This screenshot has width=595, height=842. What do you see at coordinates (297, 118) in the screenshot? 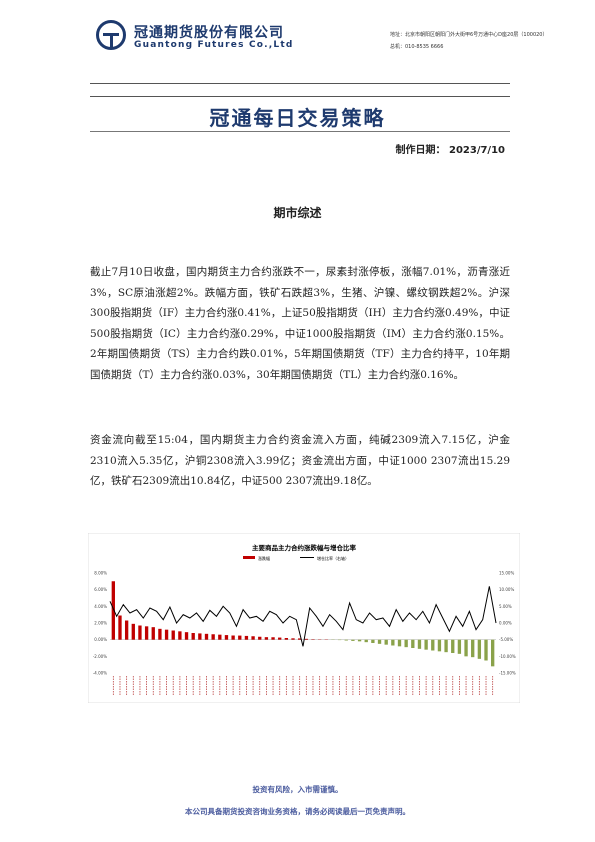
I see `page-title: 冠通每日交易策略` at bounding box center [297, 118].